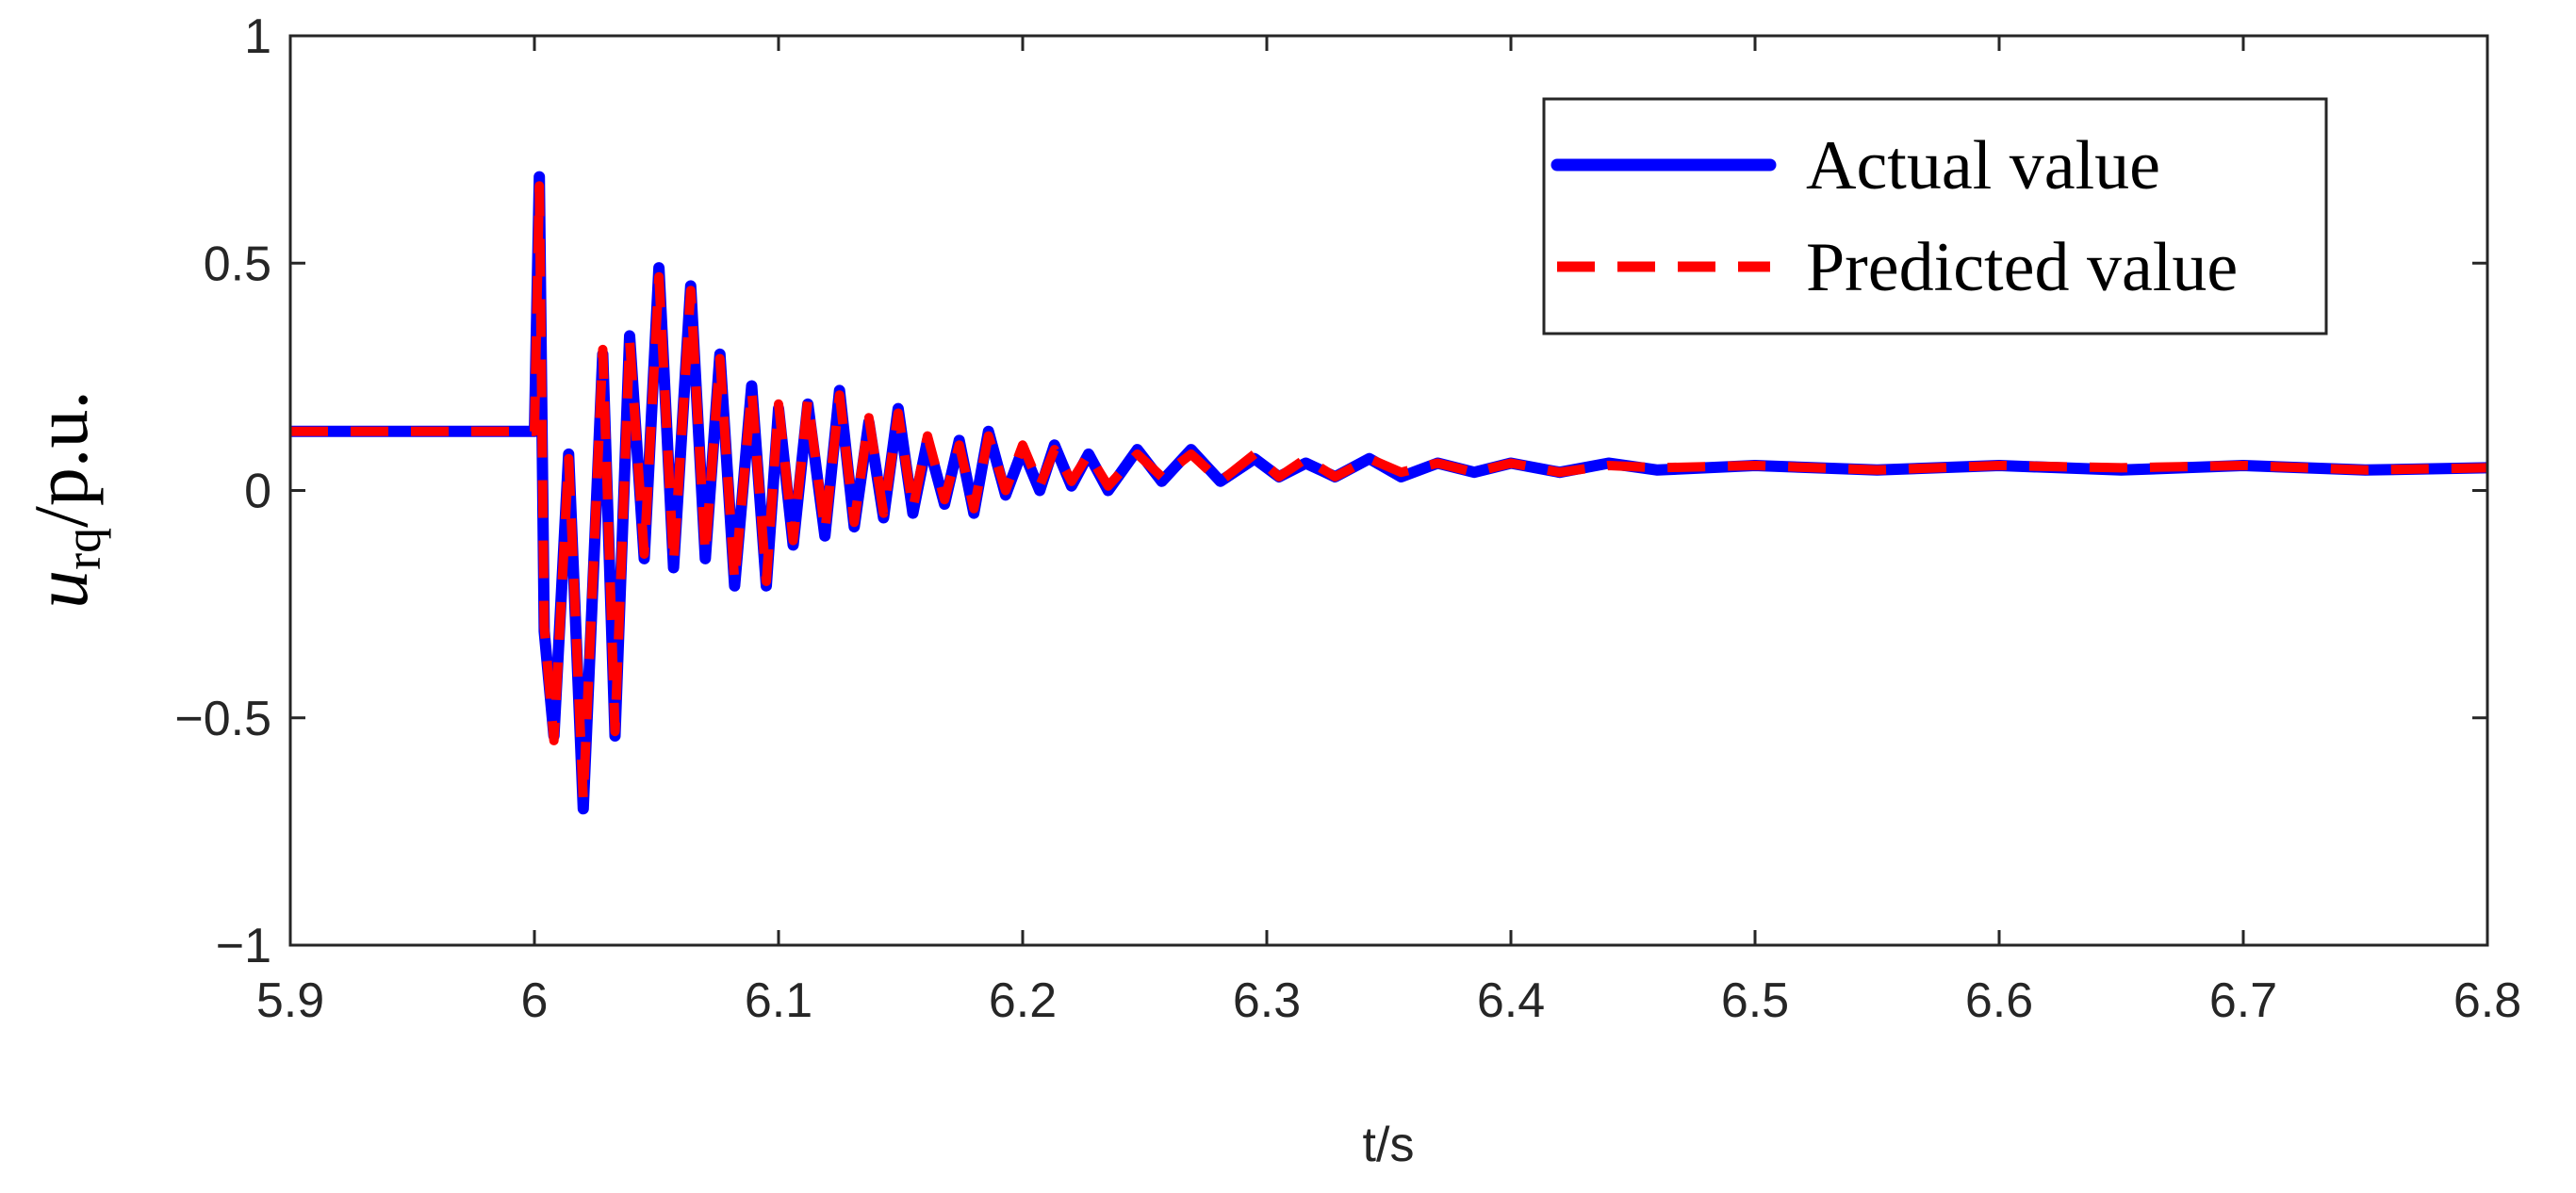 This screenshot has height=1193, width=2576. What do you see at coordinates (237, 264) in the screenshot?
I see `y-tick-label: 0.5` at bounding box center [237, 264].